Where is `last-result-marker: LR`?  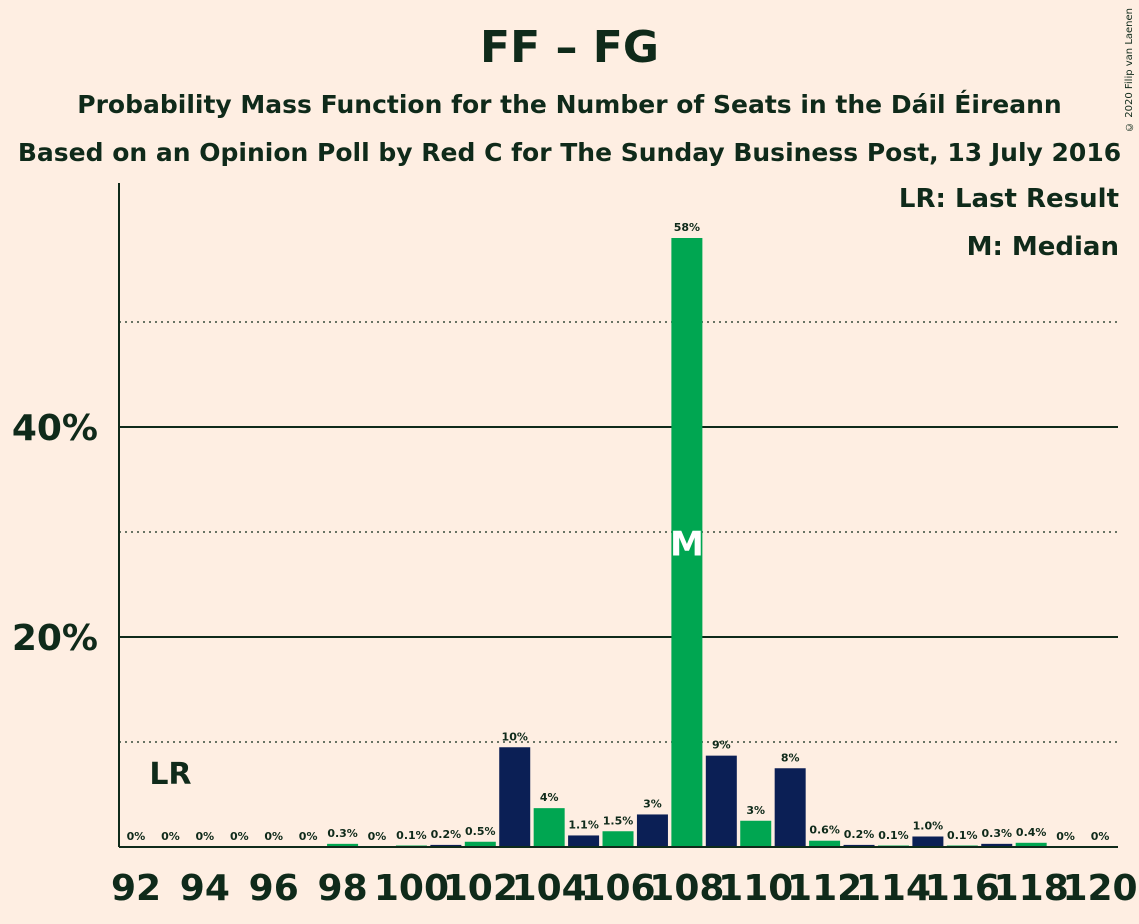
last-result-marker: LR is located at coordinates (170, 774).